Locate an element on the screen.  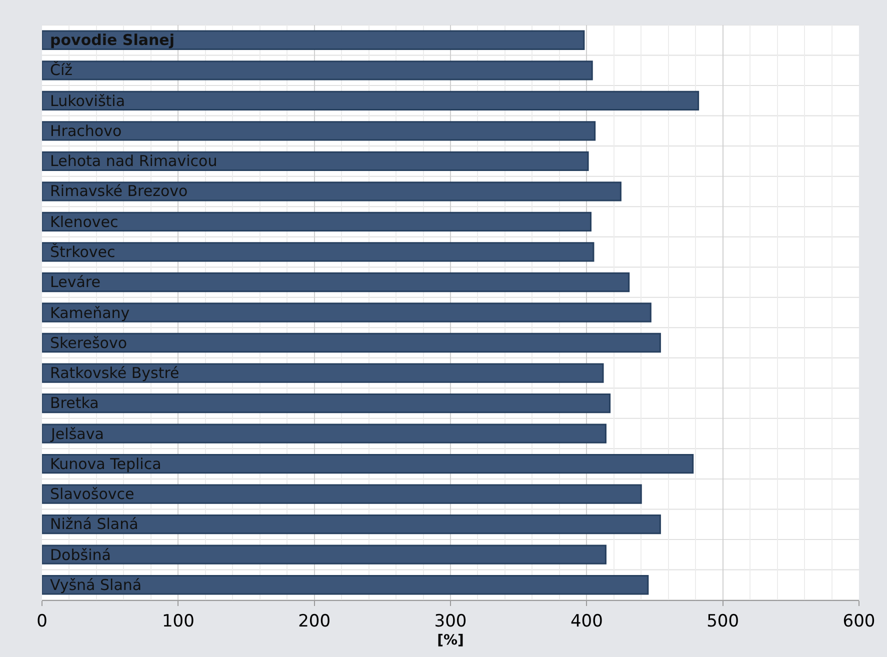
x-axis-title: [%] is located at coordinates (450, 640).